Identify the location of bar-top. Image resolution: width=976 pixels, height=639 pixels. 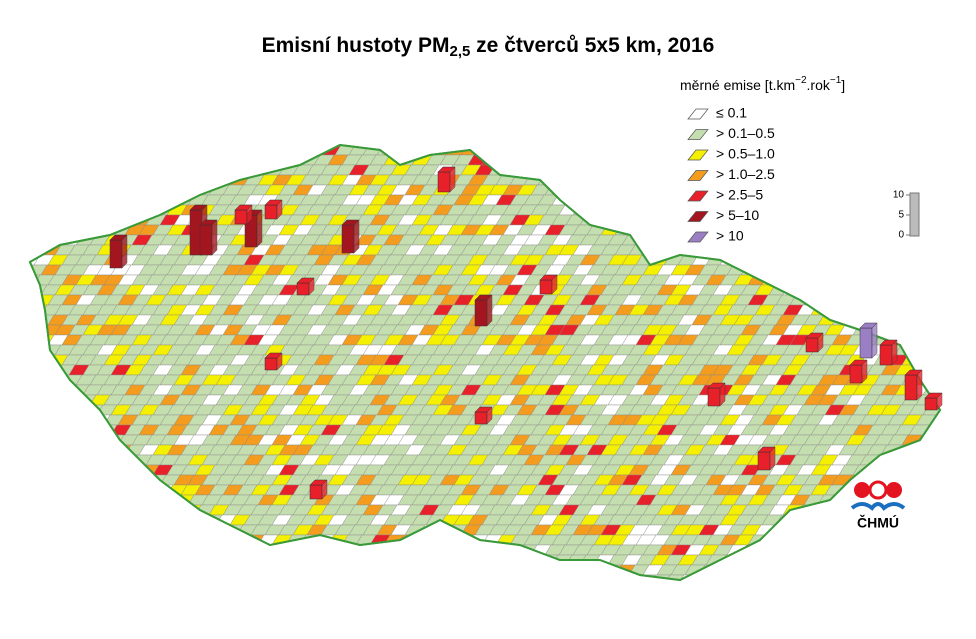
(483, 297).